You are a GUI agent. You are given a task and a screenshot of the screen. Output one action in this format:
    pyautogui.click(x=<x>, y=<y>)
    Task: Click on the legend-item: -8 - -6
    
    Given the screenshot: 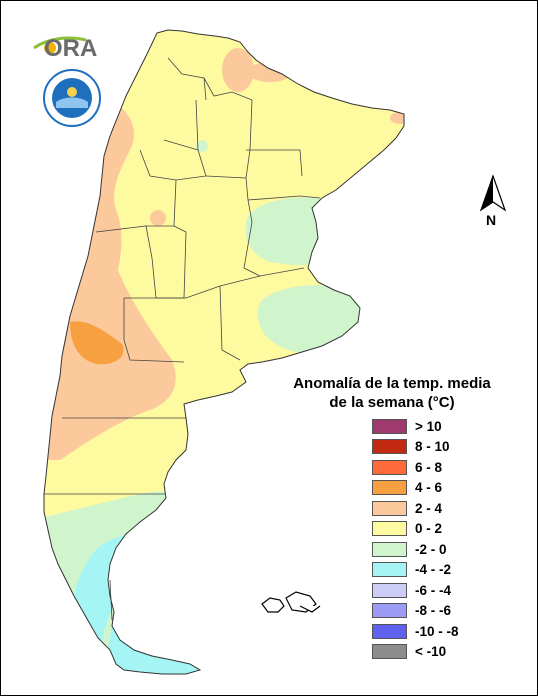 What is the action you would take?
    pyautogui.click(x=432, y=611)
    